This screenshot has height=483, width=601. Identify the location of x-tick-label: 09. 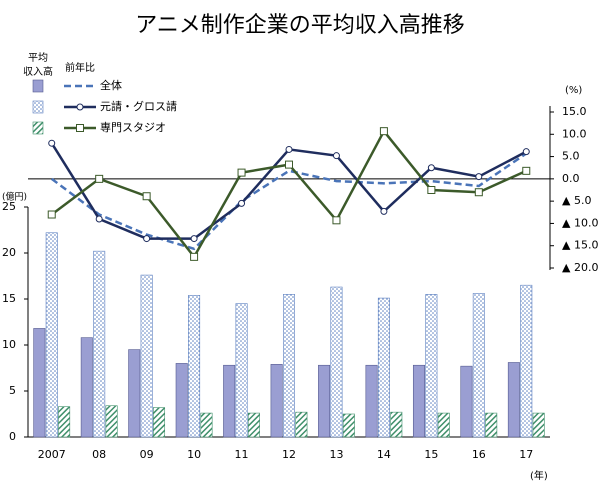
(147, 454).